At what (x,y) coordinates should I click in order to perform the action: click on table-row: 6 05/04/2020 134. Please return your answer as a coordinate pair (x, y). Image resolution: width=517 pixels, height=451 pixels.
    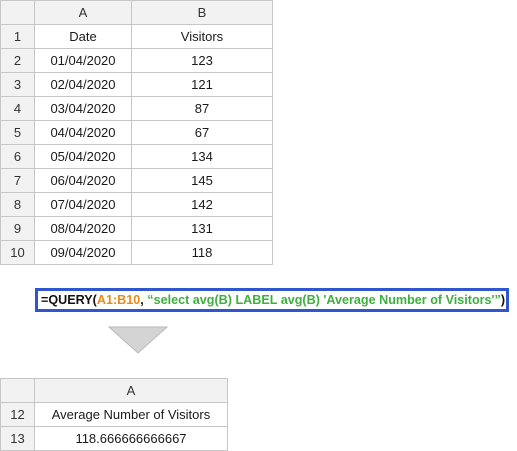
    Looking at the image, I should click on (136, 156).